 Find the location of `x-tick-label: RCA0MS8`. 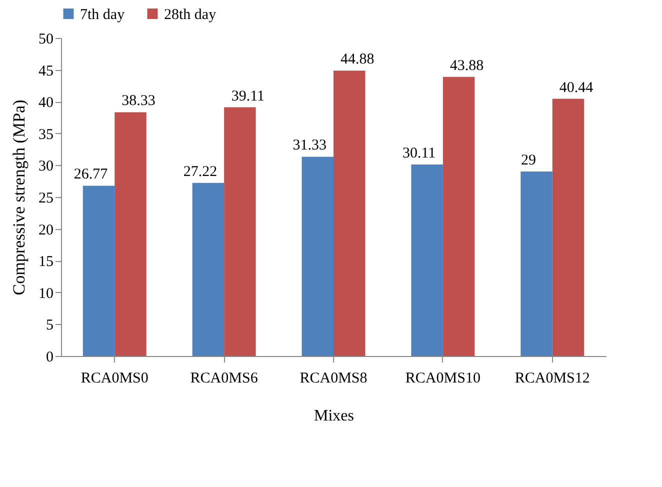

x-tick-label: RCA0MS8 is located at coordinates (334, 378).